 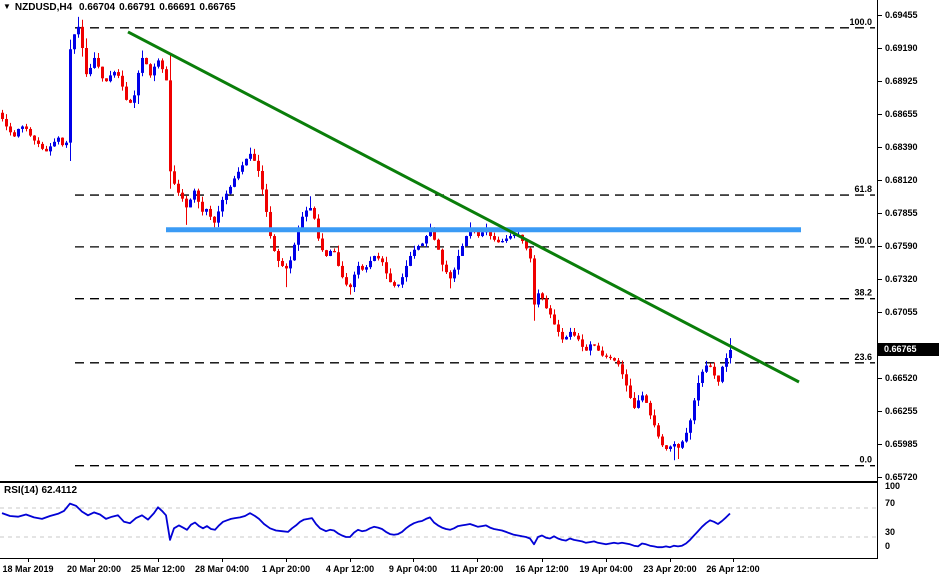 What do you see at coordinates (901, 444) in the screenshot?
I see `price-axis-label: 0.65985` at bounding box center [901, 444].